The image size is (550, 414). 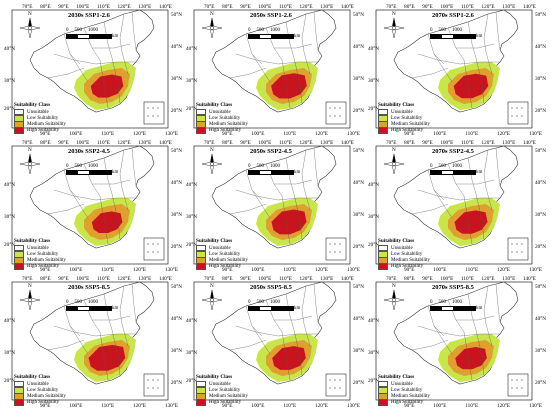 I want to click on high-suitability-area, so click(x=107, y=357).